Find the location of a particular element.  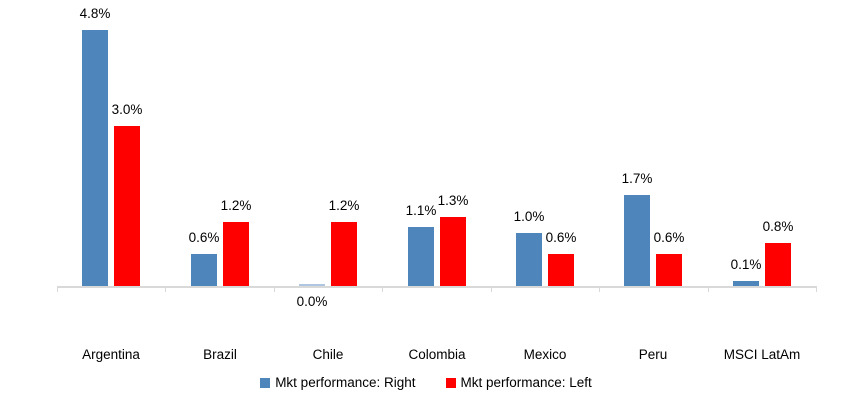

x-axis-line is located at coordinates (436, 287).